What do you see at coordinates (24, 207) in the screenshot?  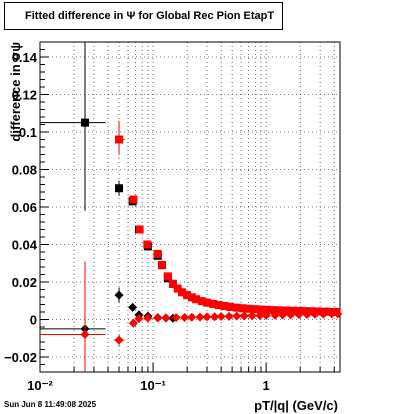 I see `y-tick-label: 0.06` at bounding box center [24, 207].